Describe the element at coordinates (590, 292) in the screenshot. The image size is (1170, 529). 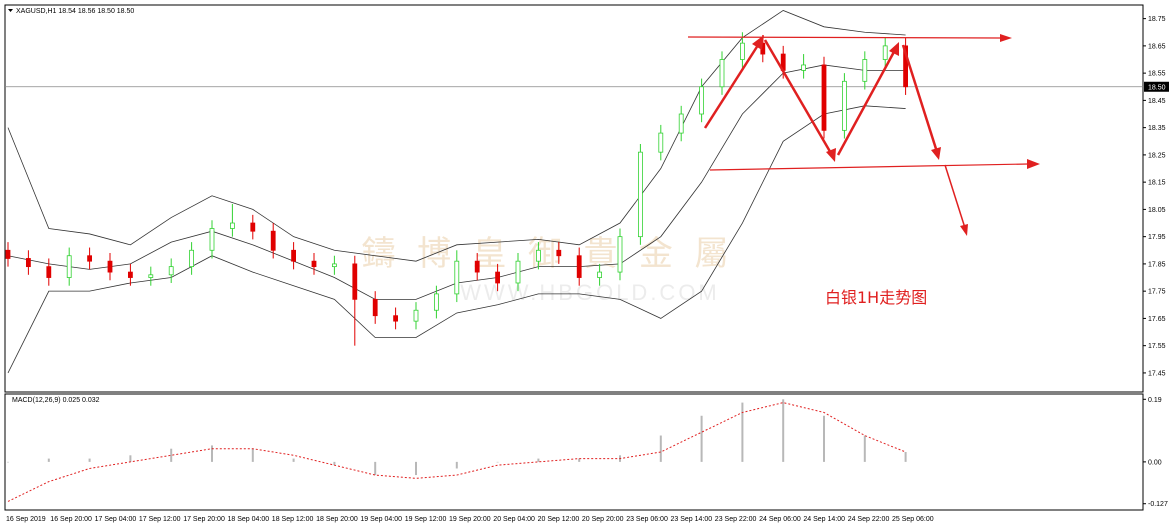
I see `watermark-url: WWW.HBGOLD.COM` at that location.